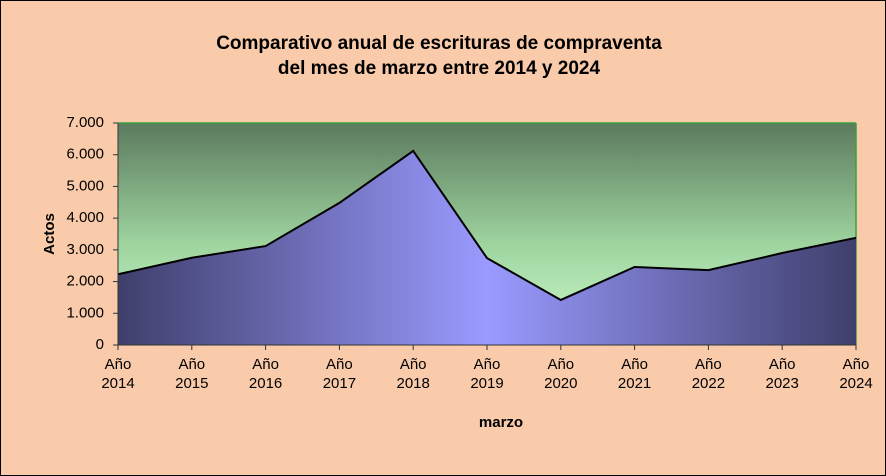 The height and width of the screenshot is (476, 886). Describe the element at coordinates (561, 374) in the screenshot. I see `x-tick-label: Año 2020` at that location.